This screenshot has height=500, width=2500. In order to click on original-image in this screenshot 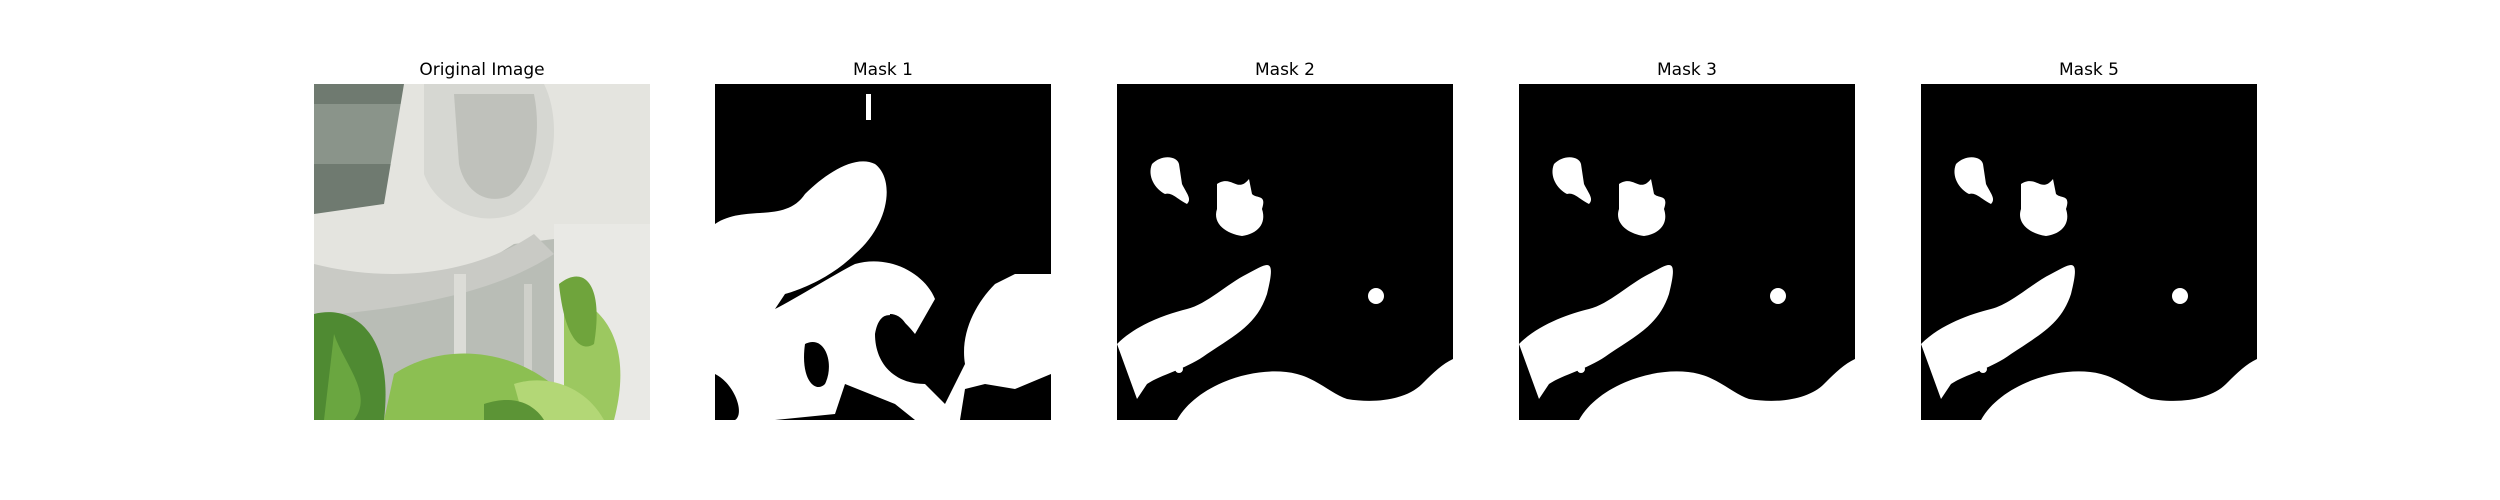, I will do `click(482, 252)`.